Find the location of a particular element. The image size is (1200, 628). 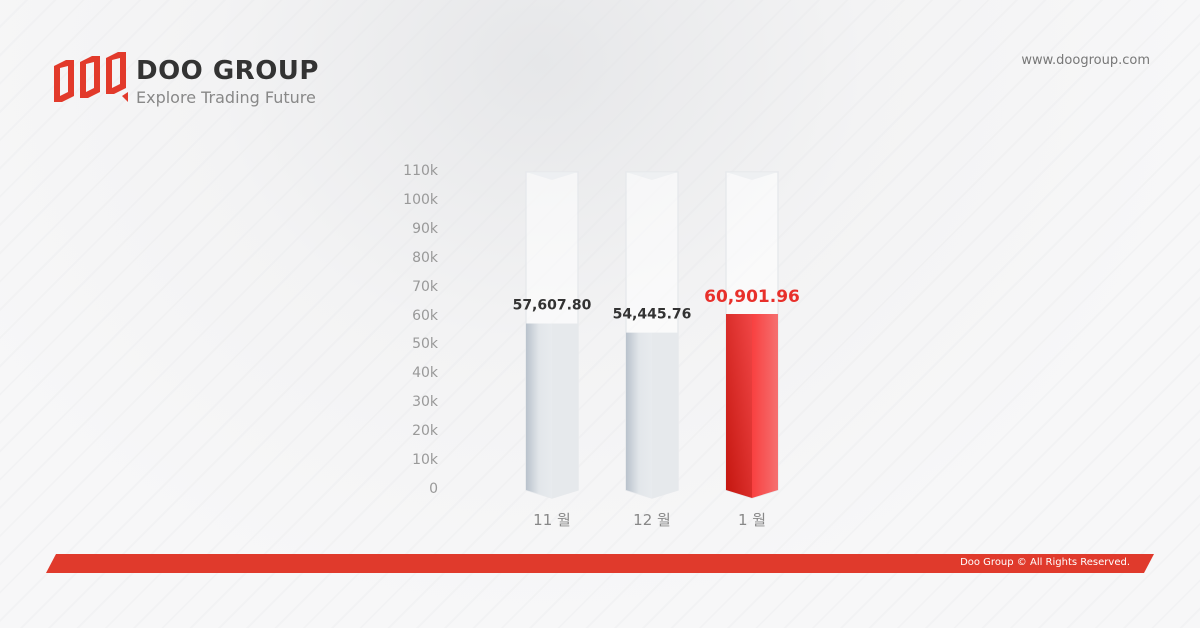

y-tick-label: 70k is located at coordinates (425, 286).